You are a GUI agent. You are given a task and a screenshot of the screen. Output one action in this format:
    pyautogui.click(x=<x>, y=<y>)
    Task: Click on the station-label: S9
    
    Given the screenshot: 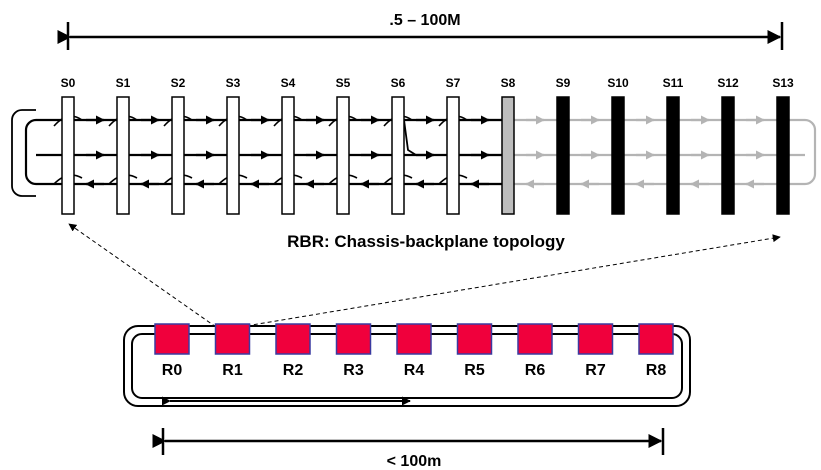 What is the action you would take?
    pyautogui.click(x=563, y=83)
    